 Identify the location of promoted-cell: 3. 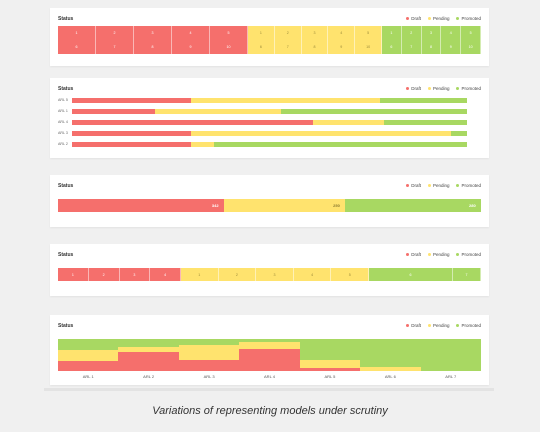
(431, 33).